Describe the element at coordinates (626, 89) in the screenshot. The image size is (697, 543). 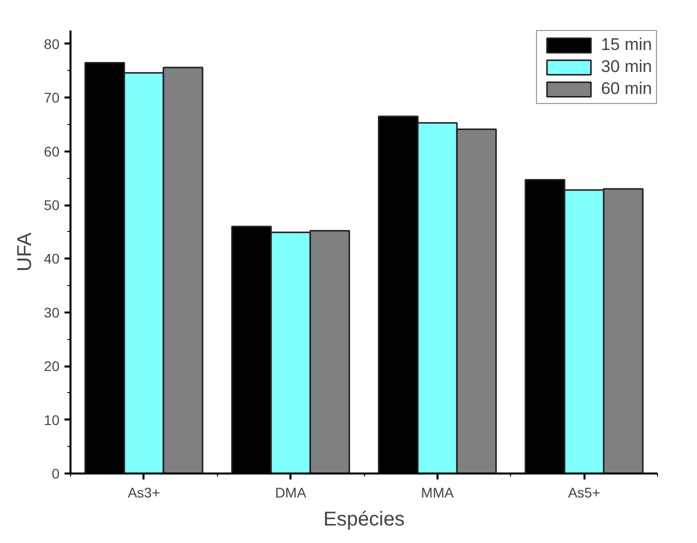
I see `legend-label: 60 min` at that location.